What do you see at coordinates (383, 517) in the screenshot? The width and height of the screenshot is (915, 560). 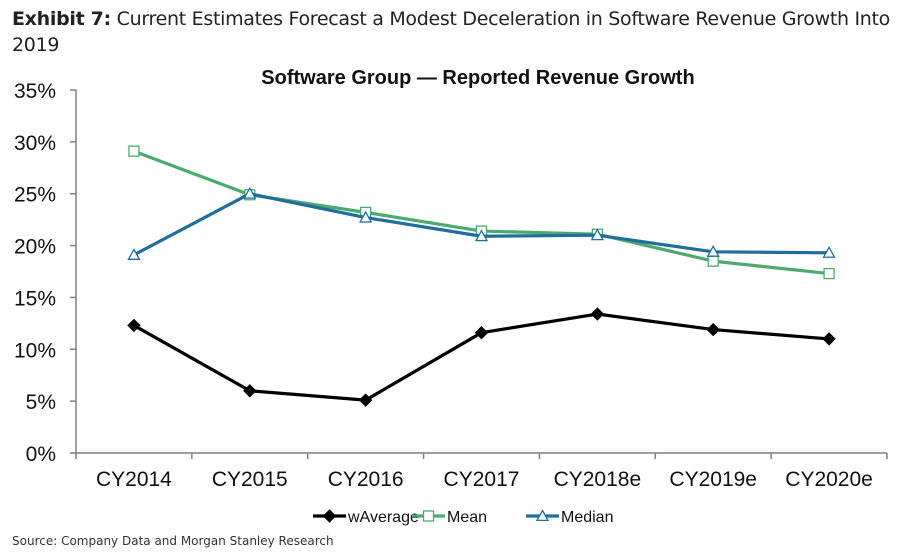 I see `legend-label: wAverage` at bounding box center [383, 517].